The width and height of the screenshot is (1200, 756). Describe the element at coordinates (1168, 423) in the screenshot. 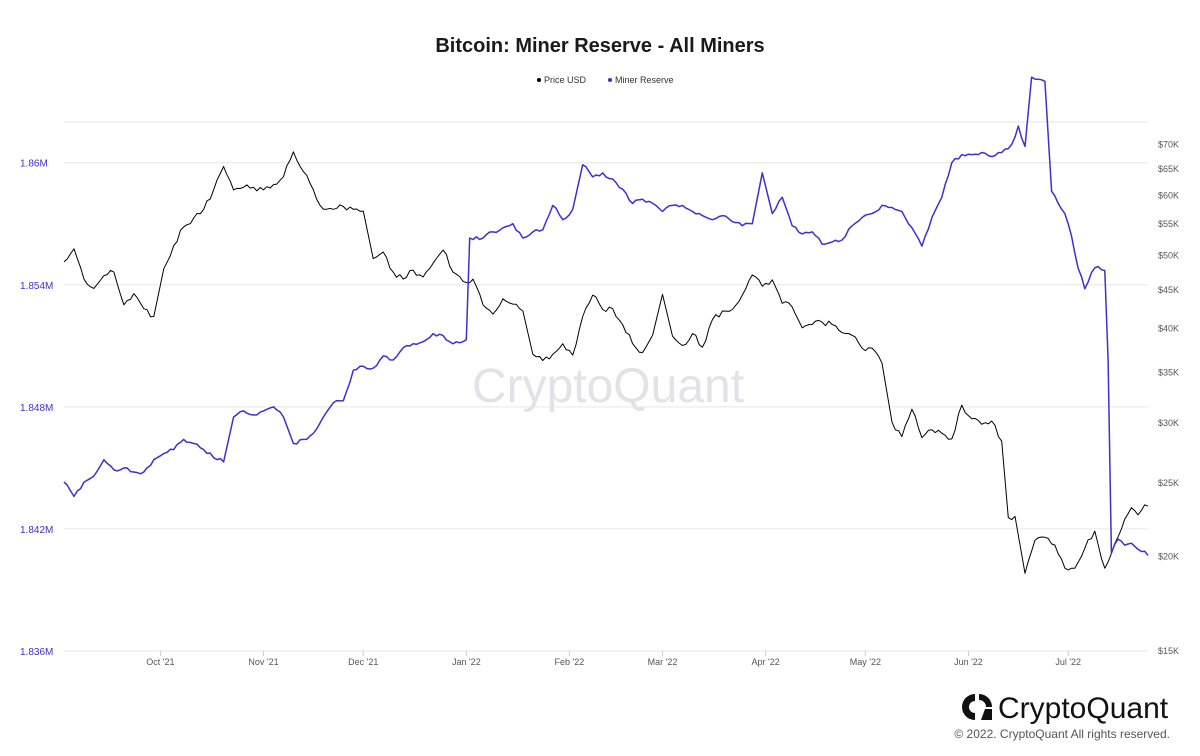

I see `y-right-tick-label: $30K` at that location.